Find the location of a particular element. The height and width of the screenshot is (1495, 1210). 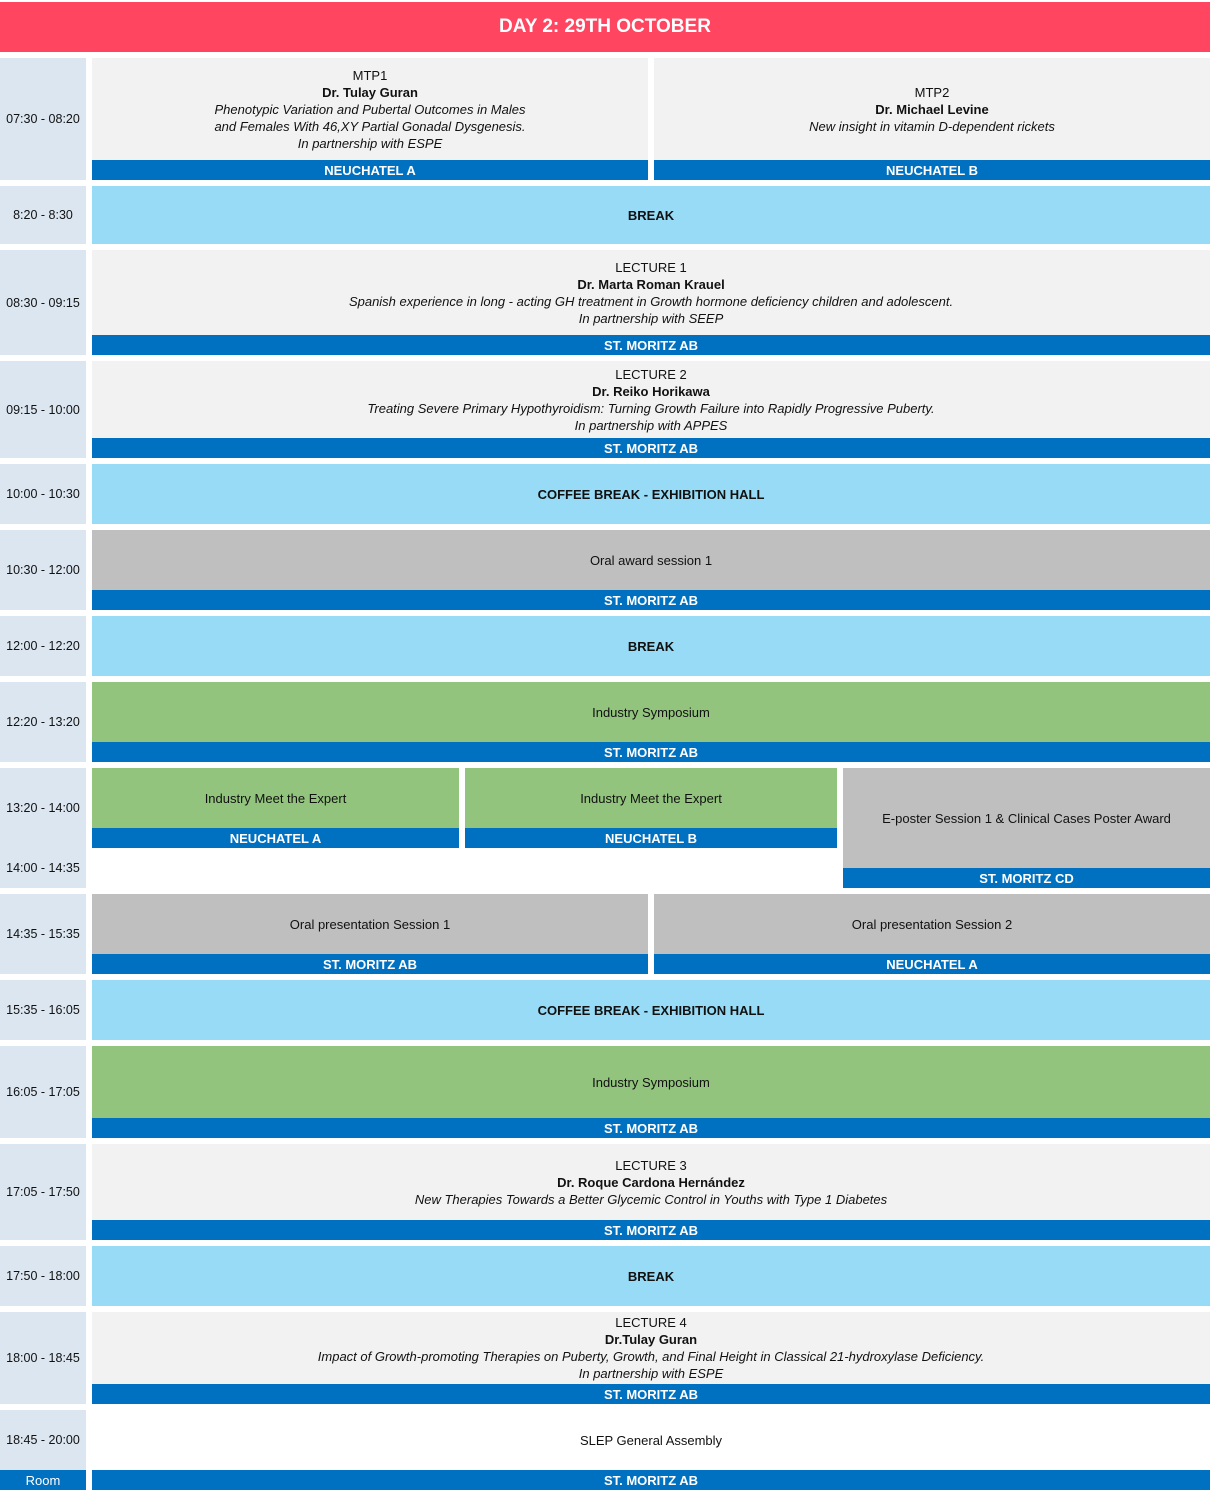

session-text: LECTURE 1 is located at coordinates (651, 267).